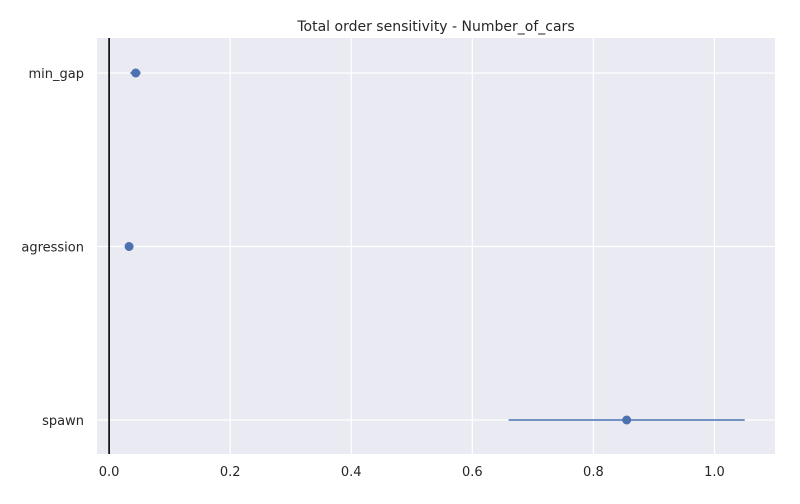 This screenshot has height=504, width=800. I want to click on x-tick-label-4: 0.8, so click(593, 472).